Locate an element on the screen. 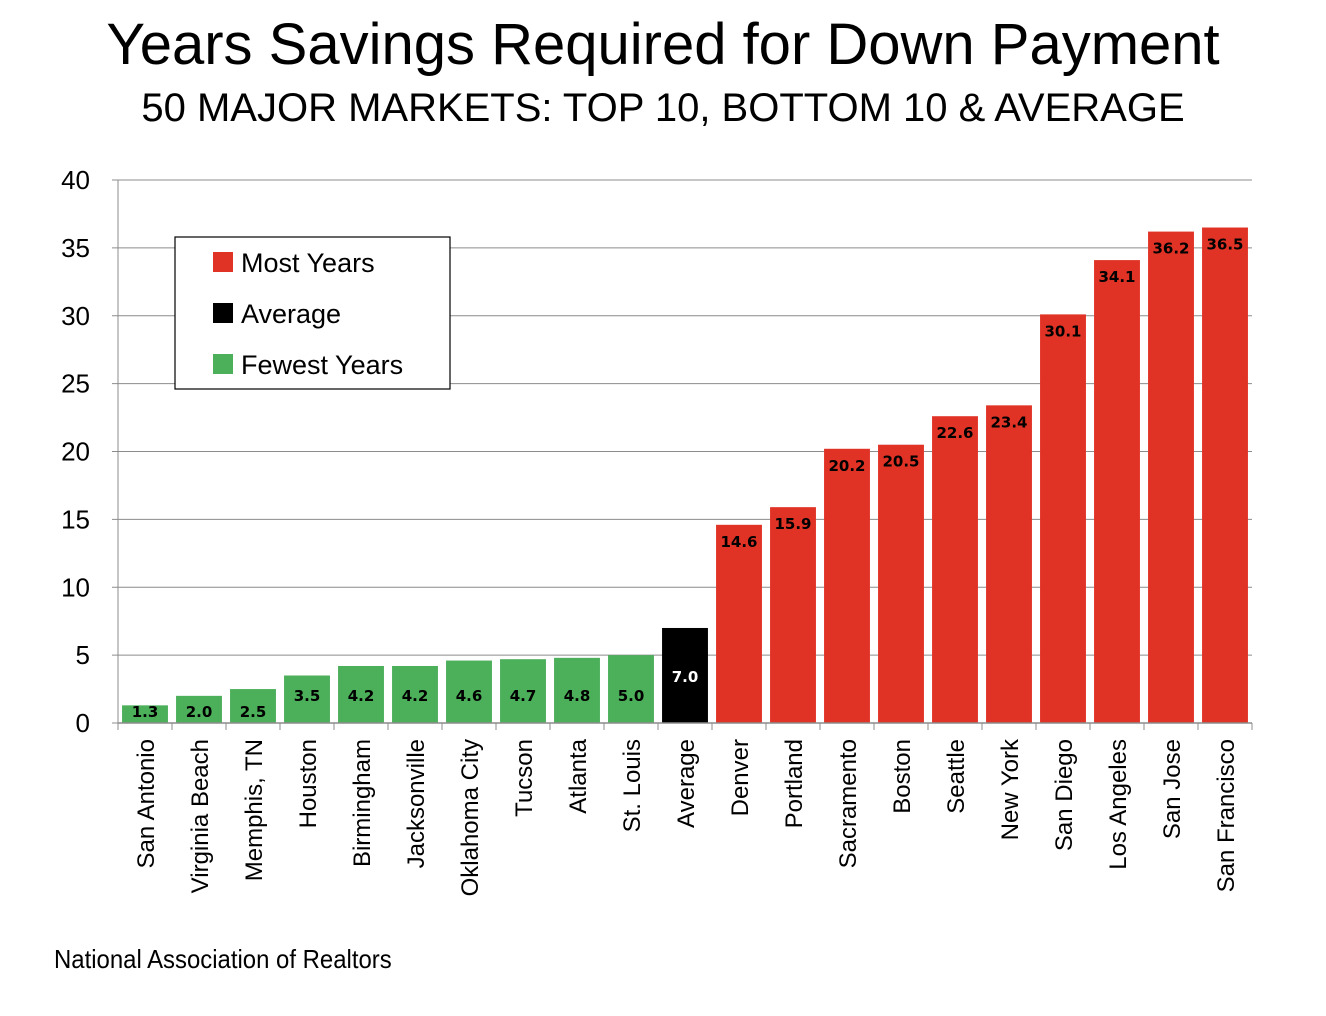 The width and height of the screenshot is (1326, 1016). category-label-16: New York is located at coordinates (1010, 789).